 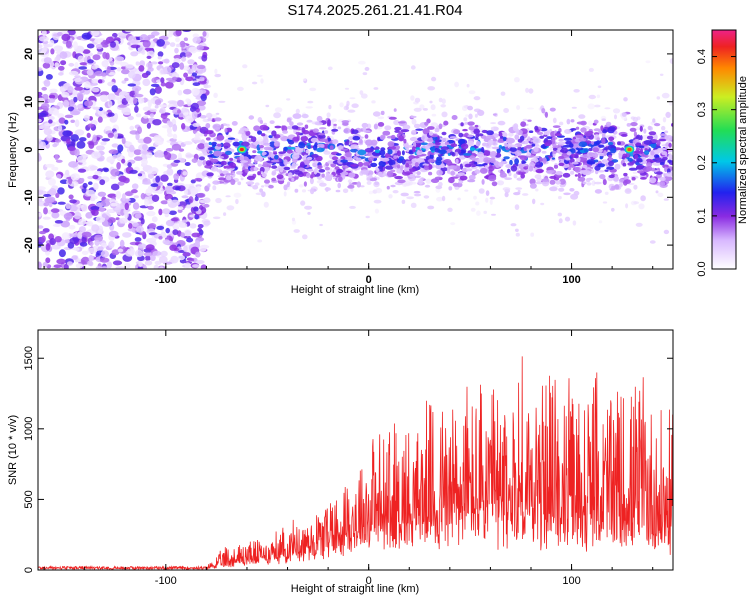 I want to click on colorbar, so click(x=724, y=149).